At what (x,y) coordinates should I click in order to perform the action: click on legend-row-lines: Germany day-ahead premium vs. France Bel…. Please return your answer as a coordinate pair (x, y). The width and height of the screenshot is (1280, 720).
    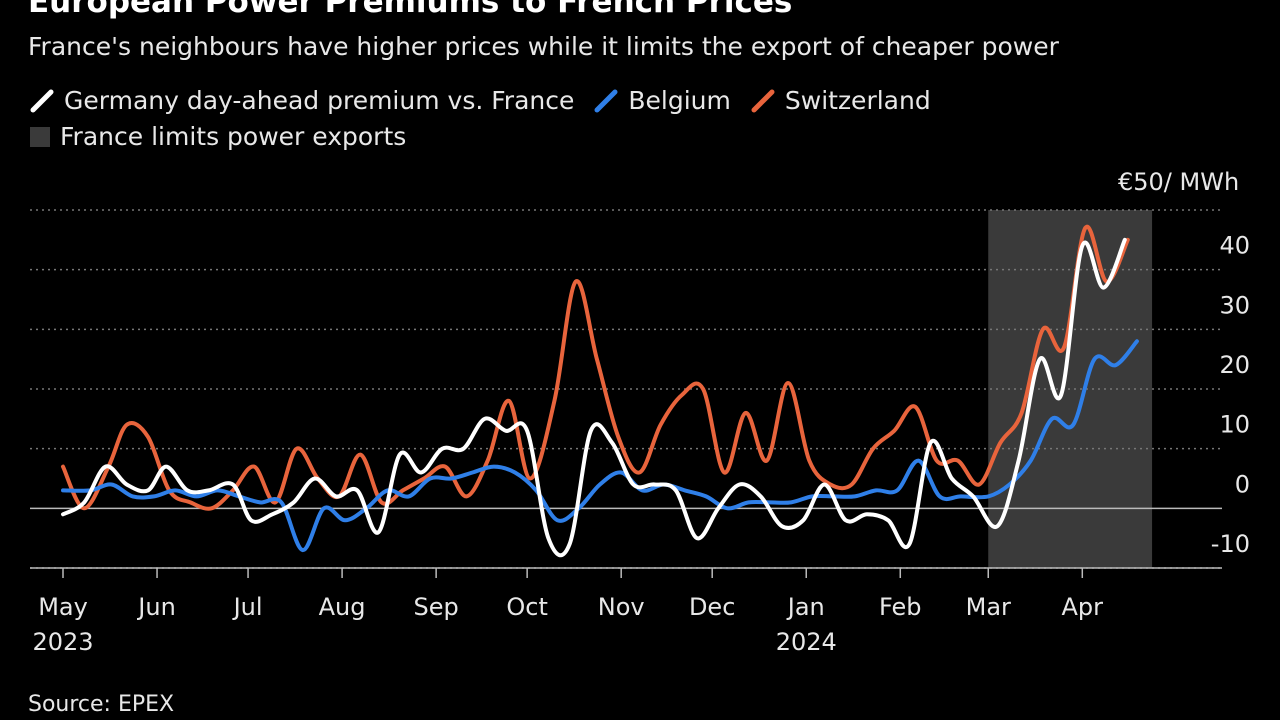
    Looking at the image, I should click on (490, 100).